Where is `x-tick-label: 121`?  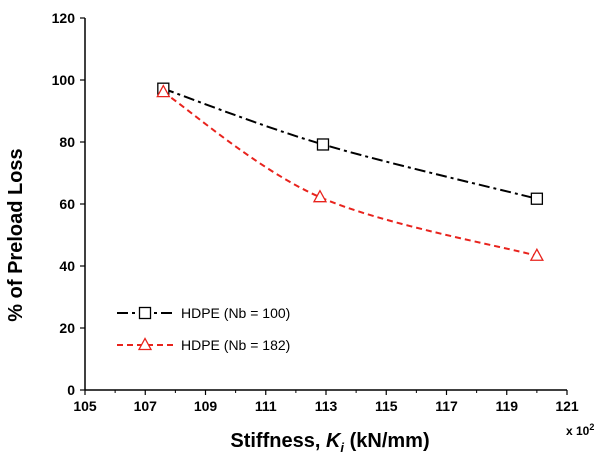 x-tick-label: 121 is located at coordinates (567, 406).